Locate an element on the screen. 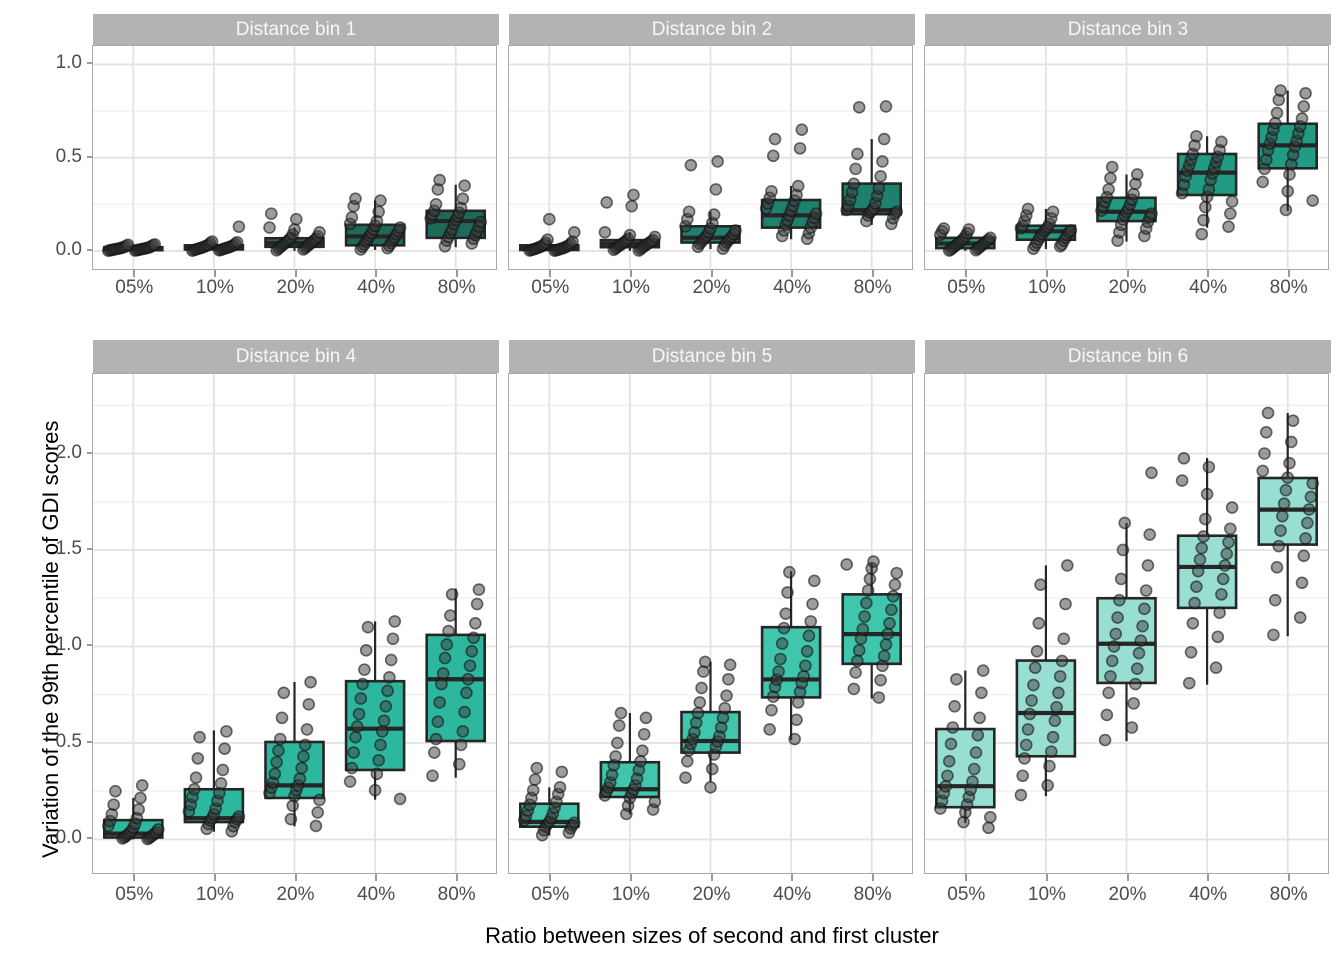  facet-strip: Distance bin 5 is located at coordinates (712, 356).